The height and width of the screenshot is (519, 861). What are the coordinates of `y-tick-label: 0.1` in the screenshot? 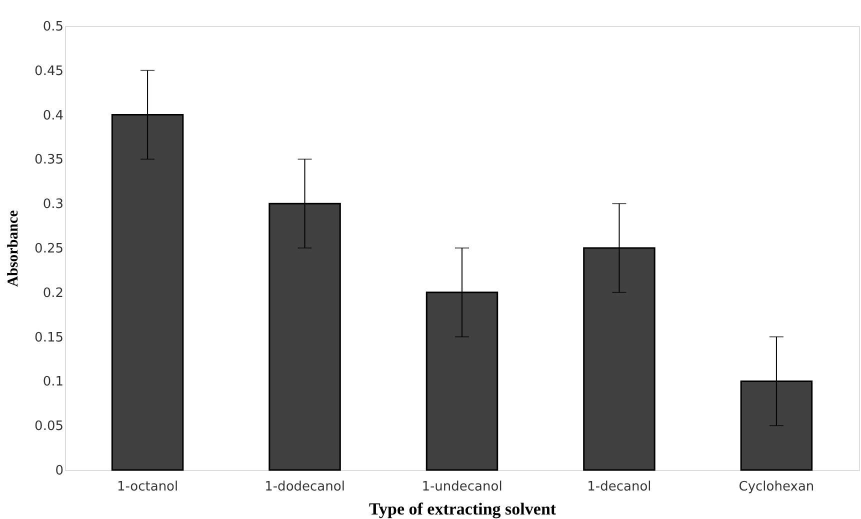 It's located at (53, 382).